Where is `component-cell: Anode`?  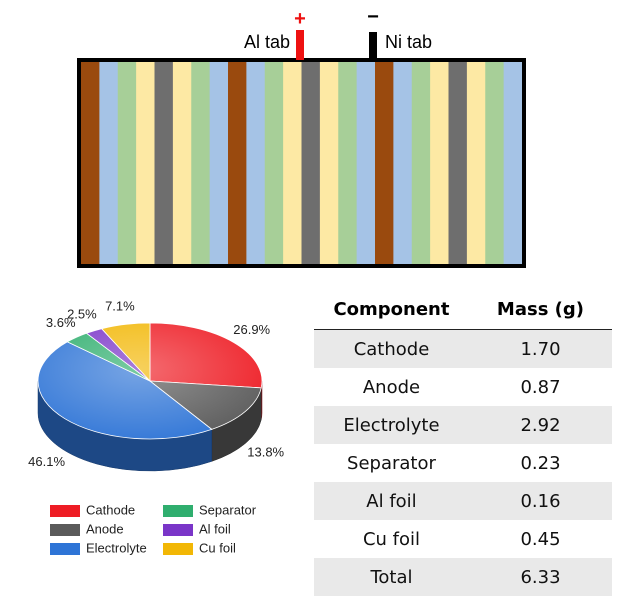 component-cell: Anode is located at coordinates (391, 387).